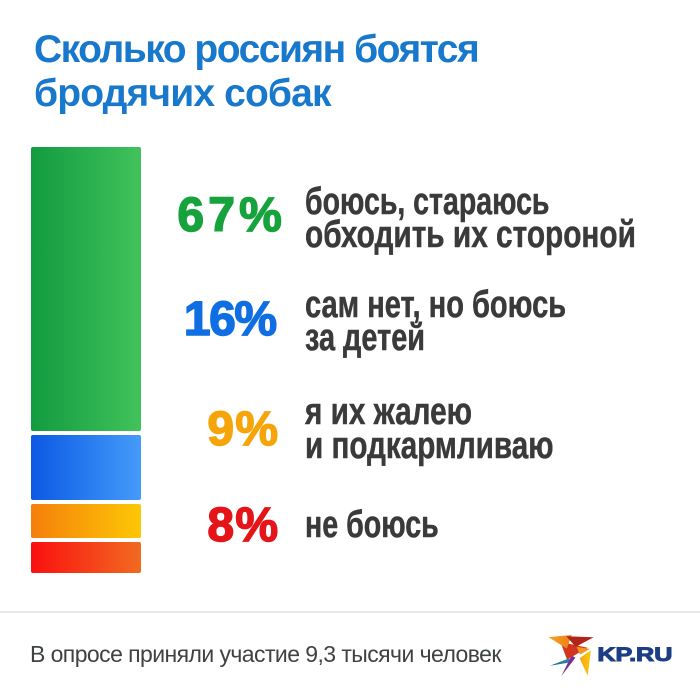 This screenshot has width=700, height=700. I want to click on svg-text: KP.RU, so click(634, 655).